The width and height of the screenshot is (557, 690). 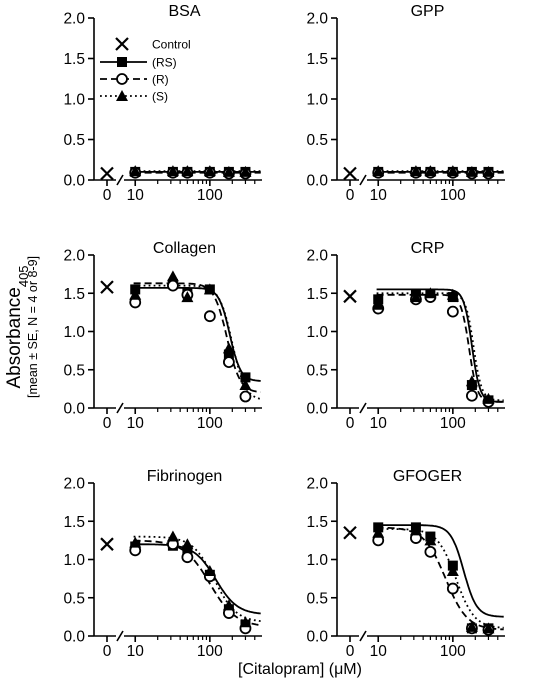 I want to click on chart-panel: Fibrinogen 0.0 0.5 1.0 1.5 2.0 0 10 100, so click(x=162, y=564).